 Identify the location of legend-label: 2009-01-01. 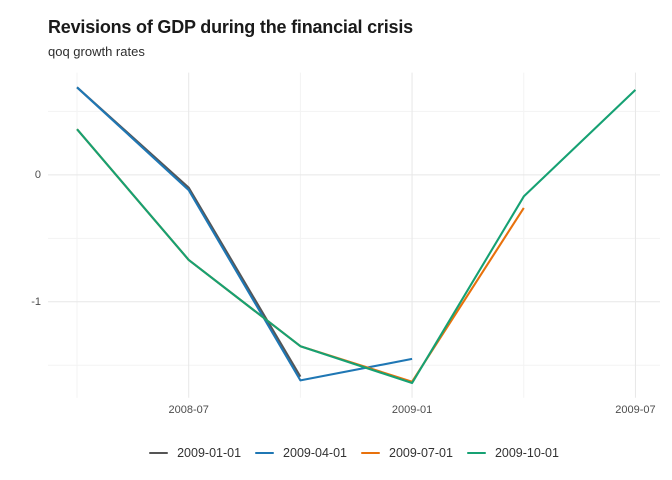
(209, 453).